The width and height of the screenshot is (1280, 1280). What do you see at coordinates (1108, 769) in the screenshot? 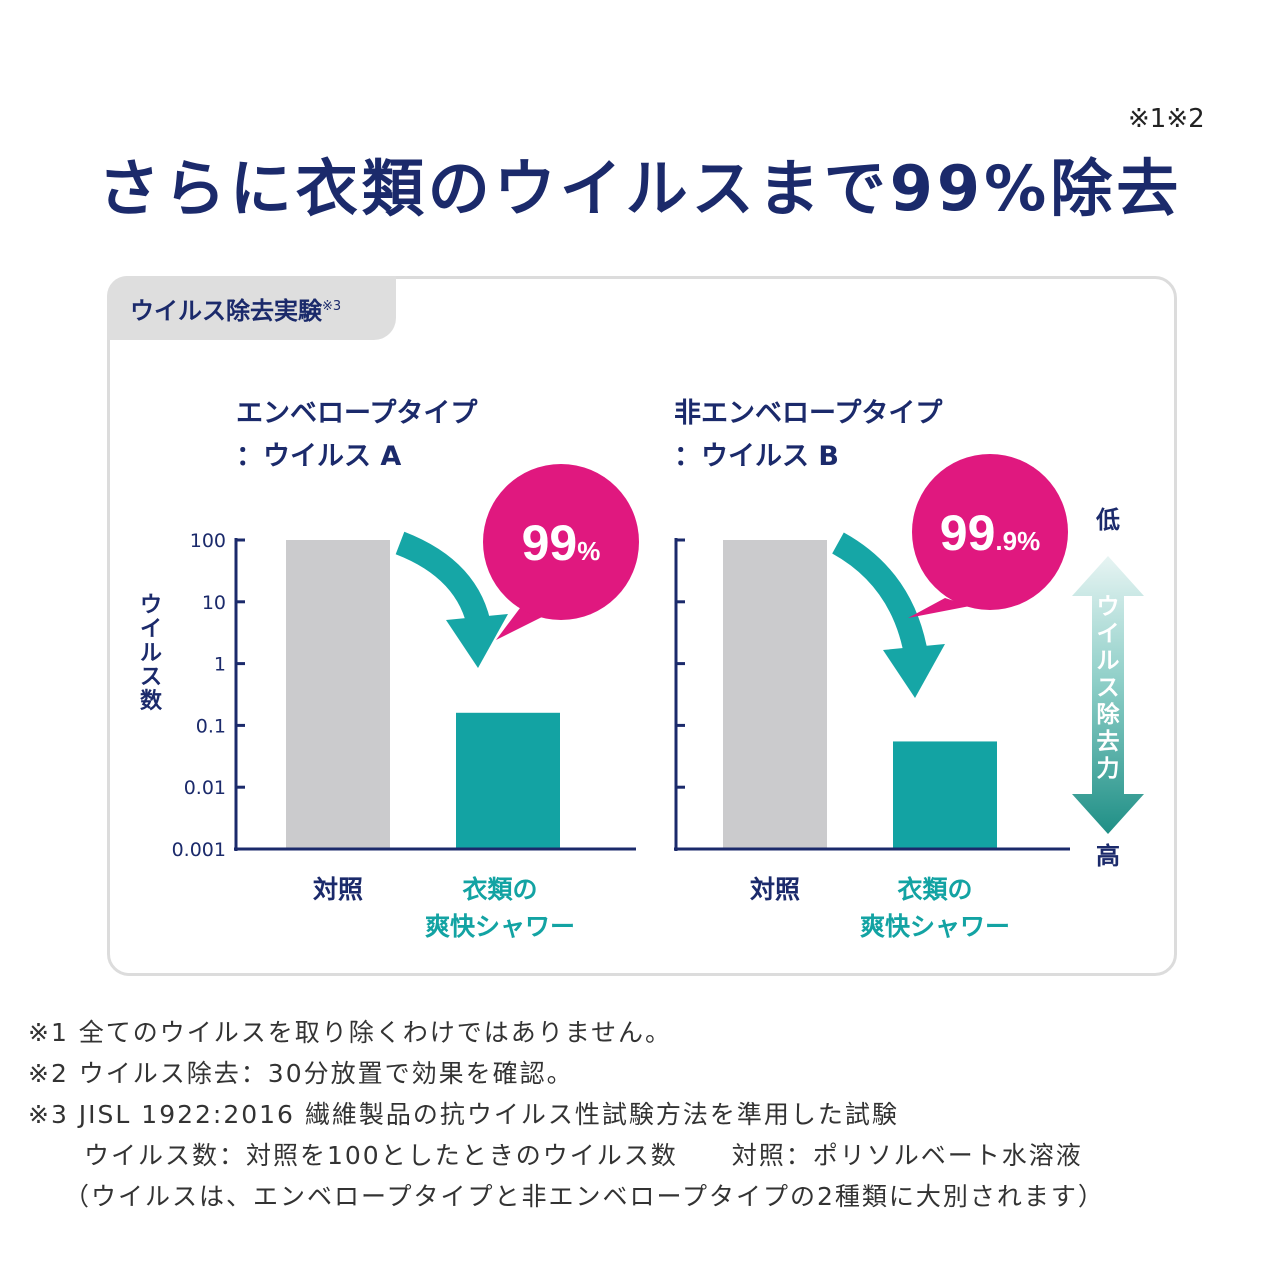
I see `removal-label-char: 力` at bounding box center [1108, 769].